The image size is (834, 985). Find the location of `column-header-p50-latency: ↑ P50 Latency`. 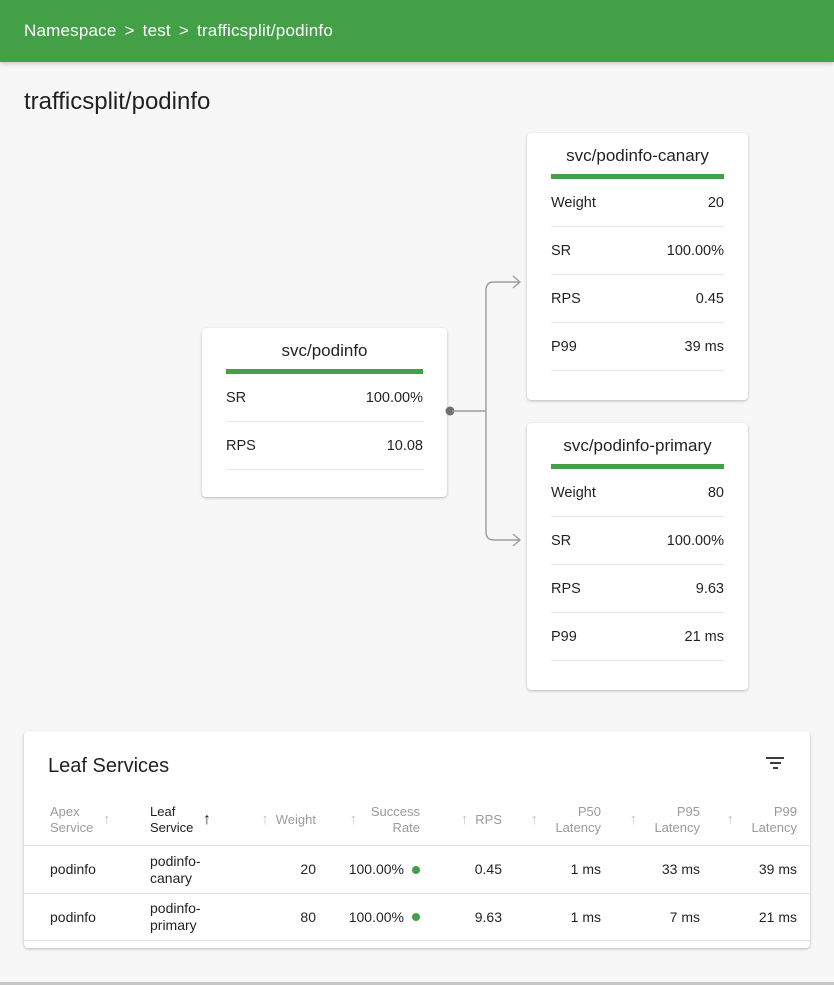

column-header-p50-latency: ↑ P50 Latency is located at coordinates (552, 820).